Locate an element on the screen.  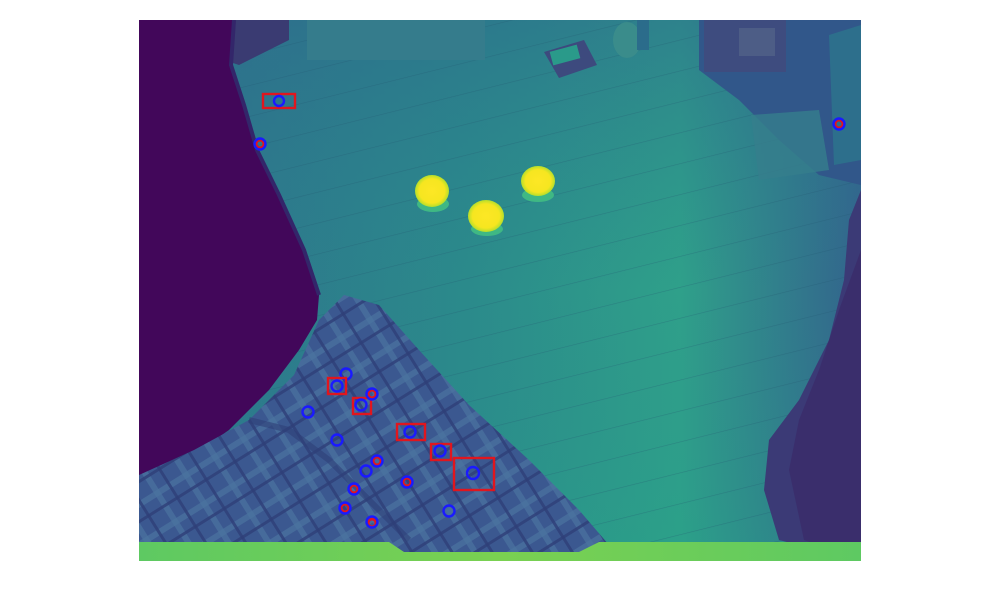
pot is located at coordinates (627, 40).